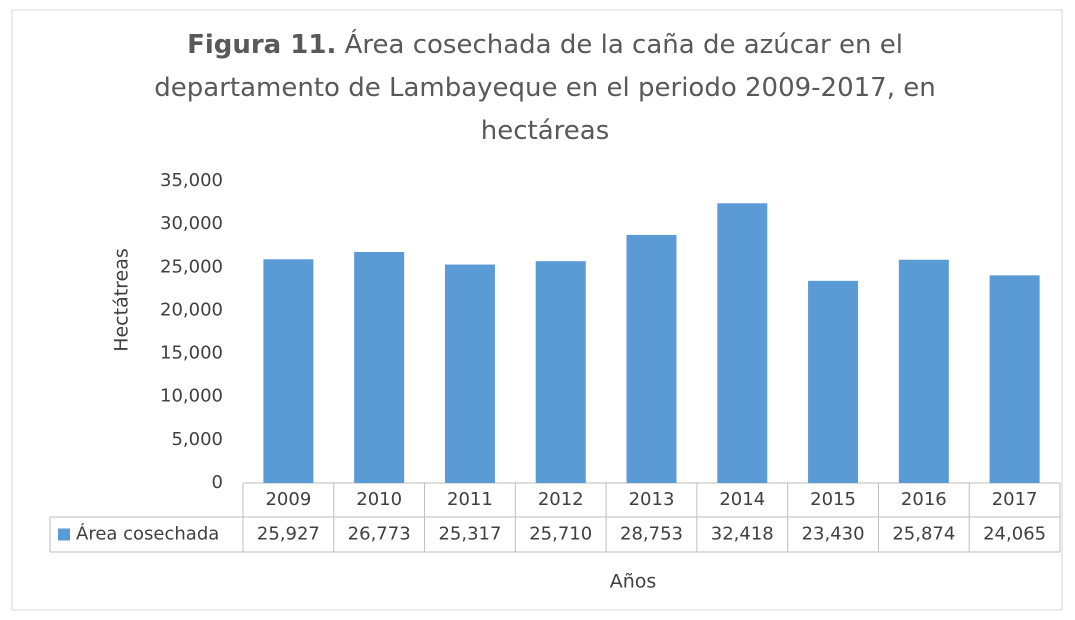  What do you see at coordinates (217, 482) in the screenshot?
I see `y-tick-label: 0` at bounding box center [217, 482].